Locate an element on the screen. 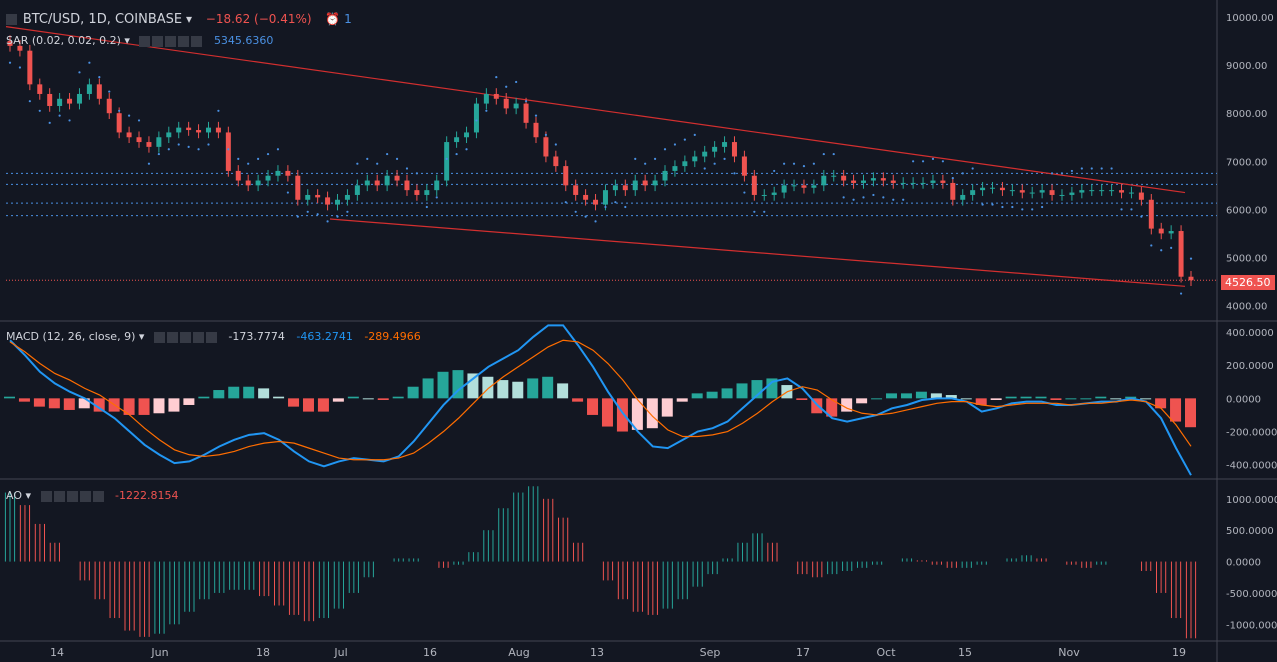  alarm-icon: ⏰ is located at coordinates (333, 19).